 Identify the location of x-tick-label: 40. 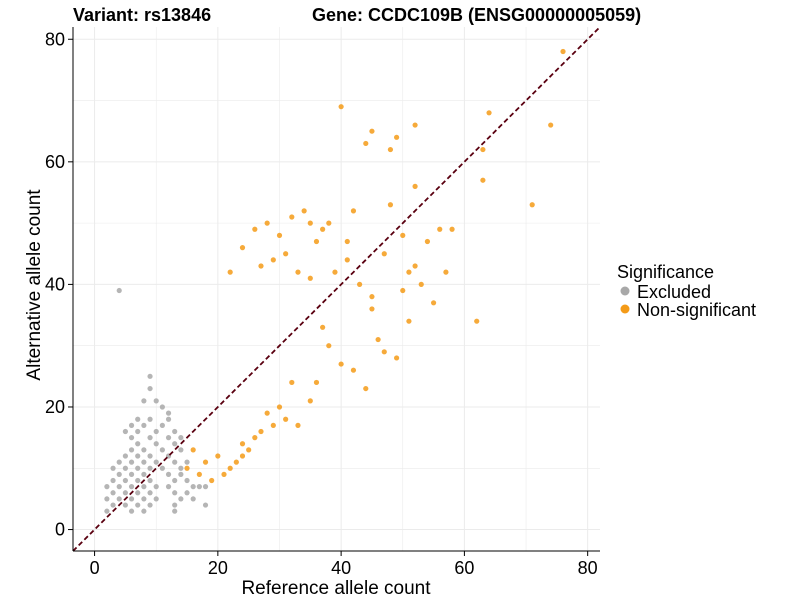
(341, 568).